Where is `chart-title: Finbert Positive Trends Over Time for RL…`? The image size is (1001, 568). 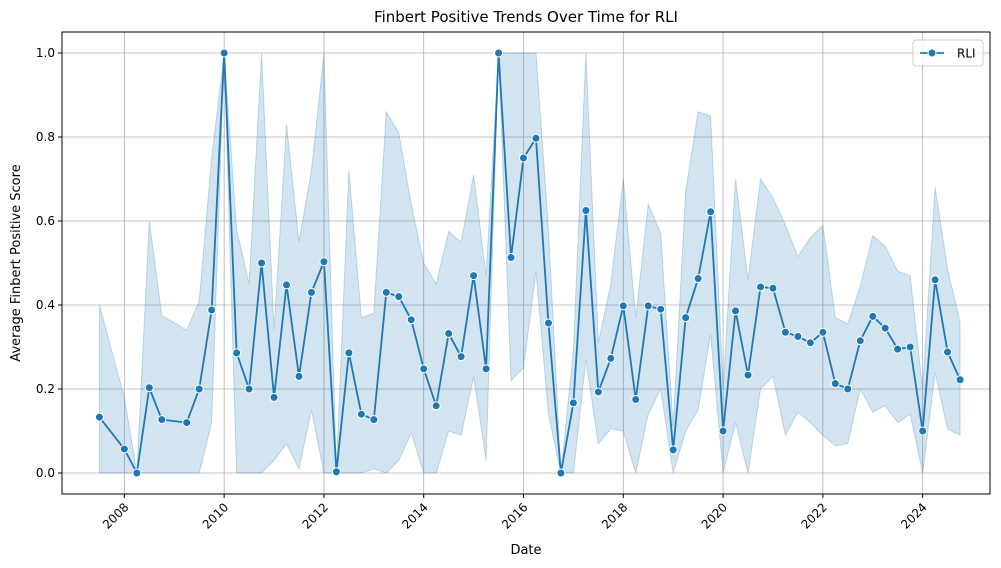 chart-title: Finbert Positive Trends Over Time for RL… is located at coordinates (526, 17).